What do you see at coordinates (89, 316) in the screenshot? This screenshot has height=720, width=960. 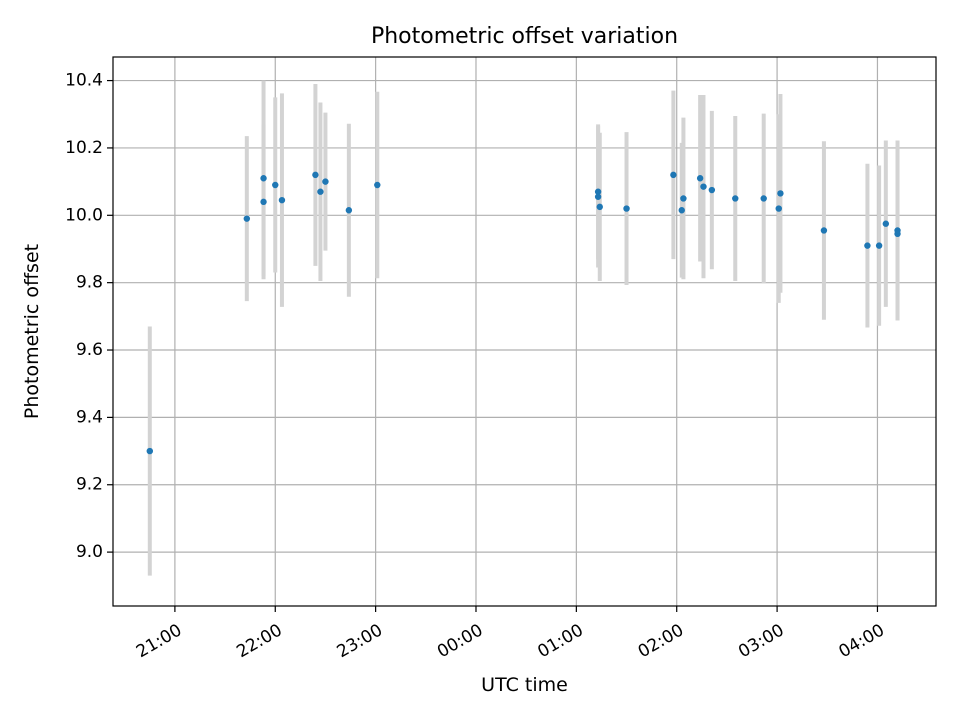 I see `y-axis-ticks: 9.0 9.2 9.4 9.6 9.8 10.0 10.2 10.4` at bounding box center [89, 316].